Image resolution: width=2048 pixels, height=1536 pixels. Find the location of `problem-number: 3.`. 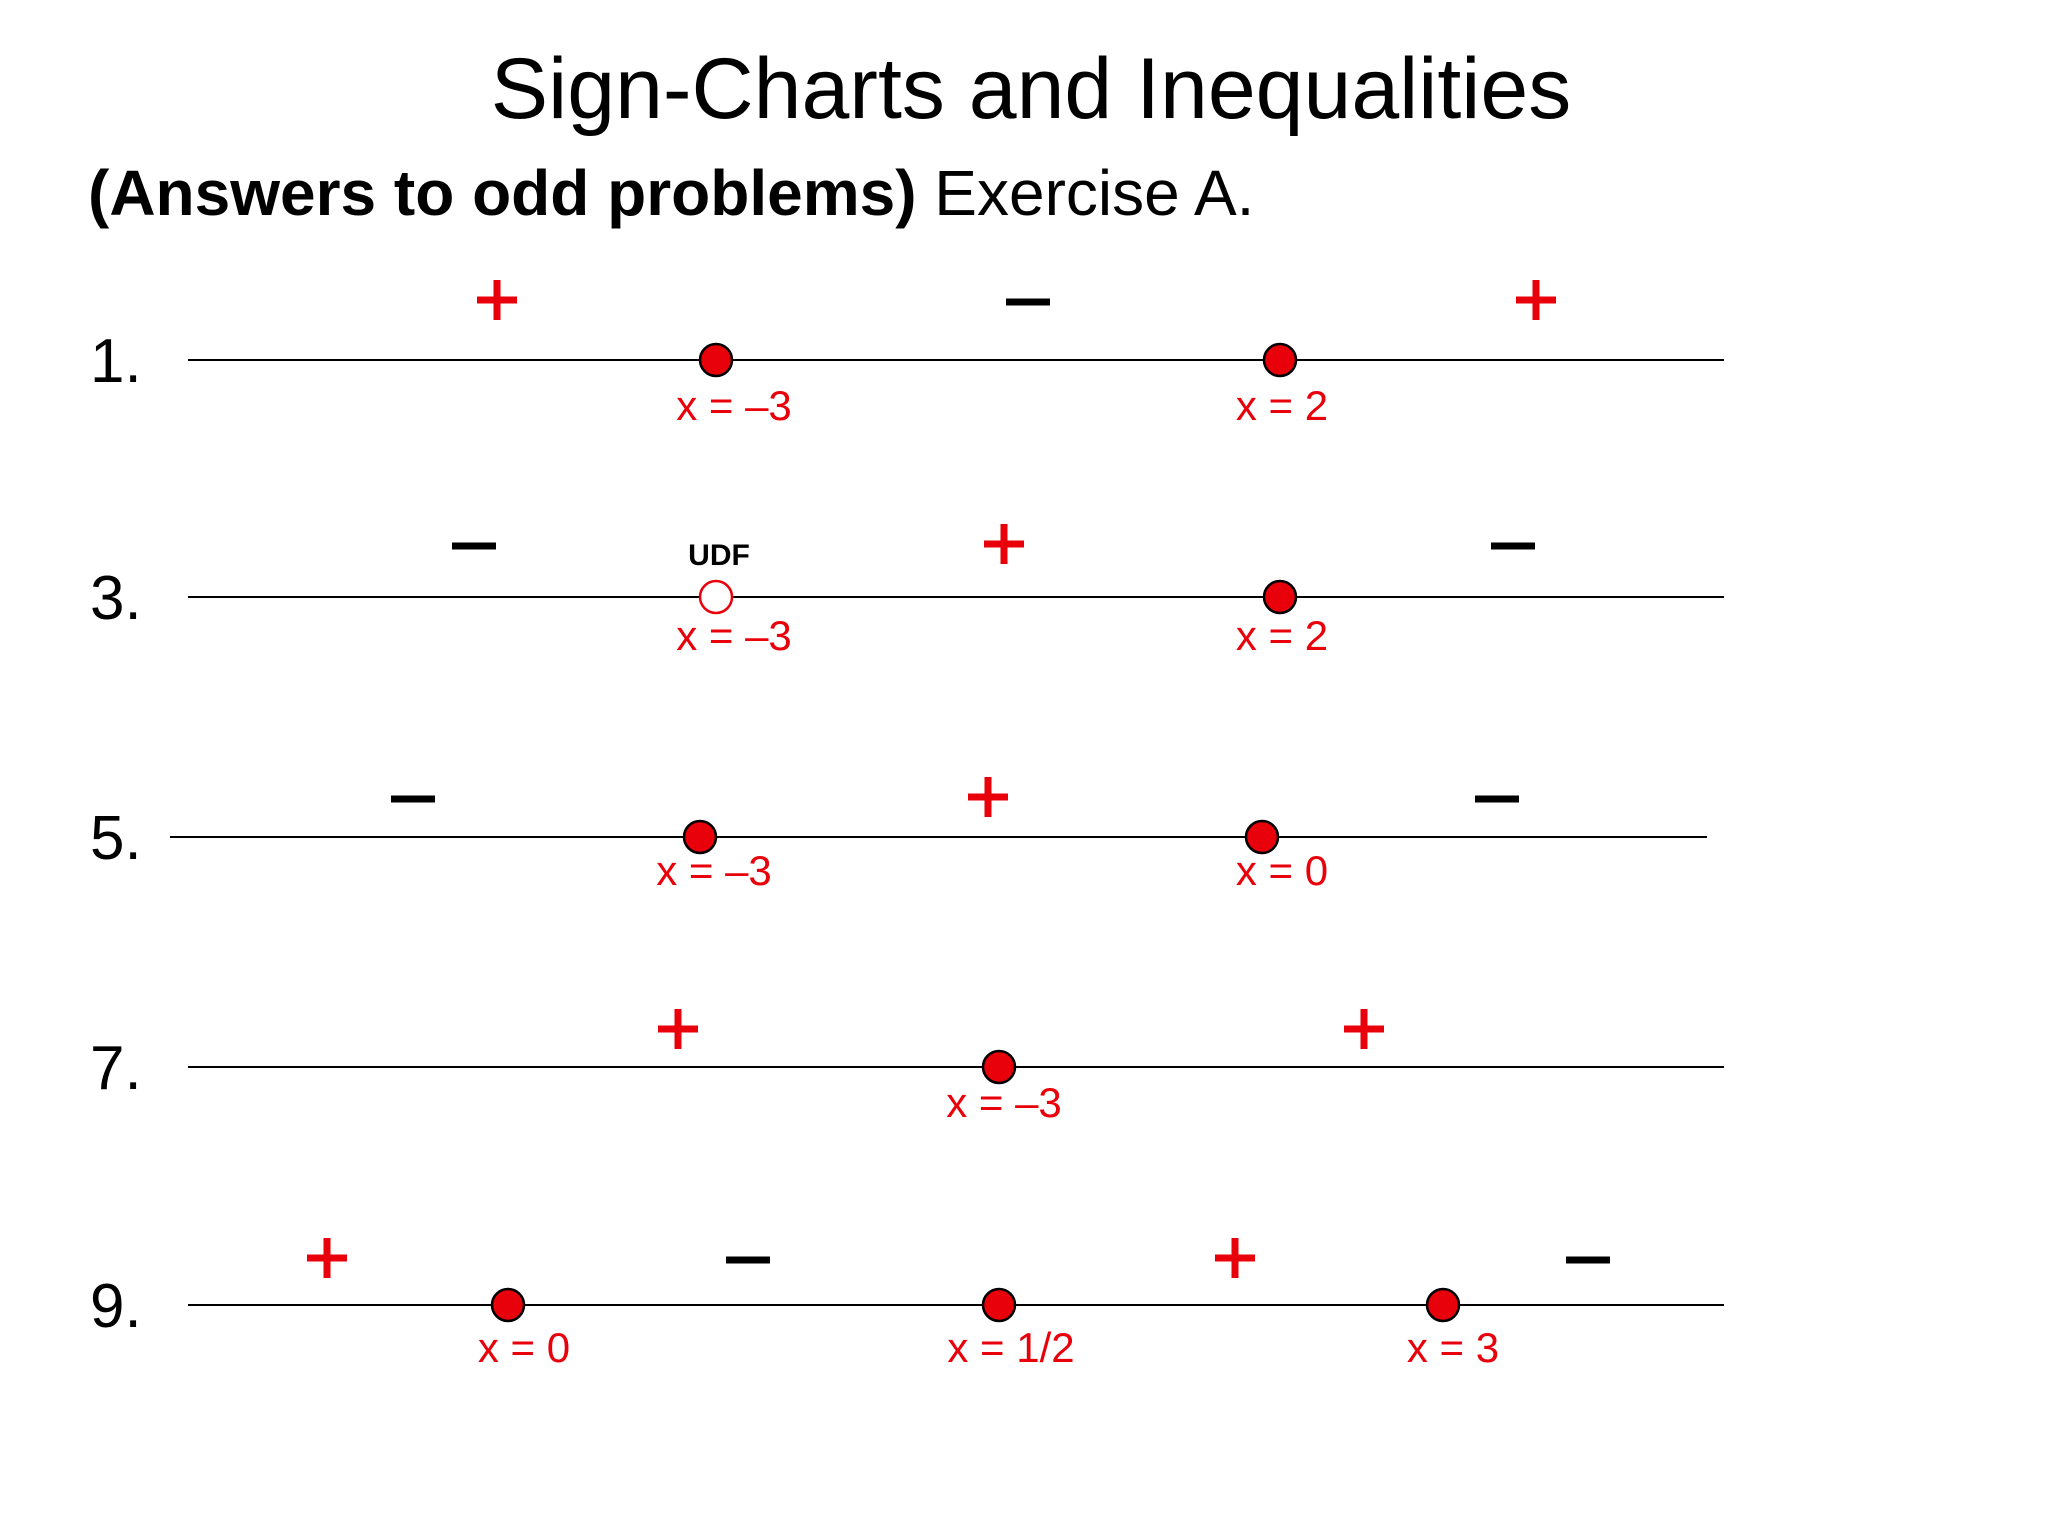

problem-number: 3. is located at coordinates (116, 598).